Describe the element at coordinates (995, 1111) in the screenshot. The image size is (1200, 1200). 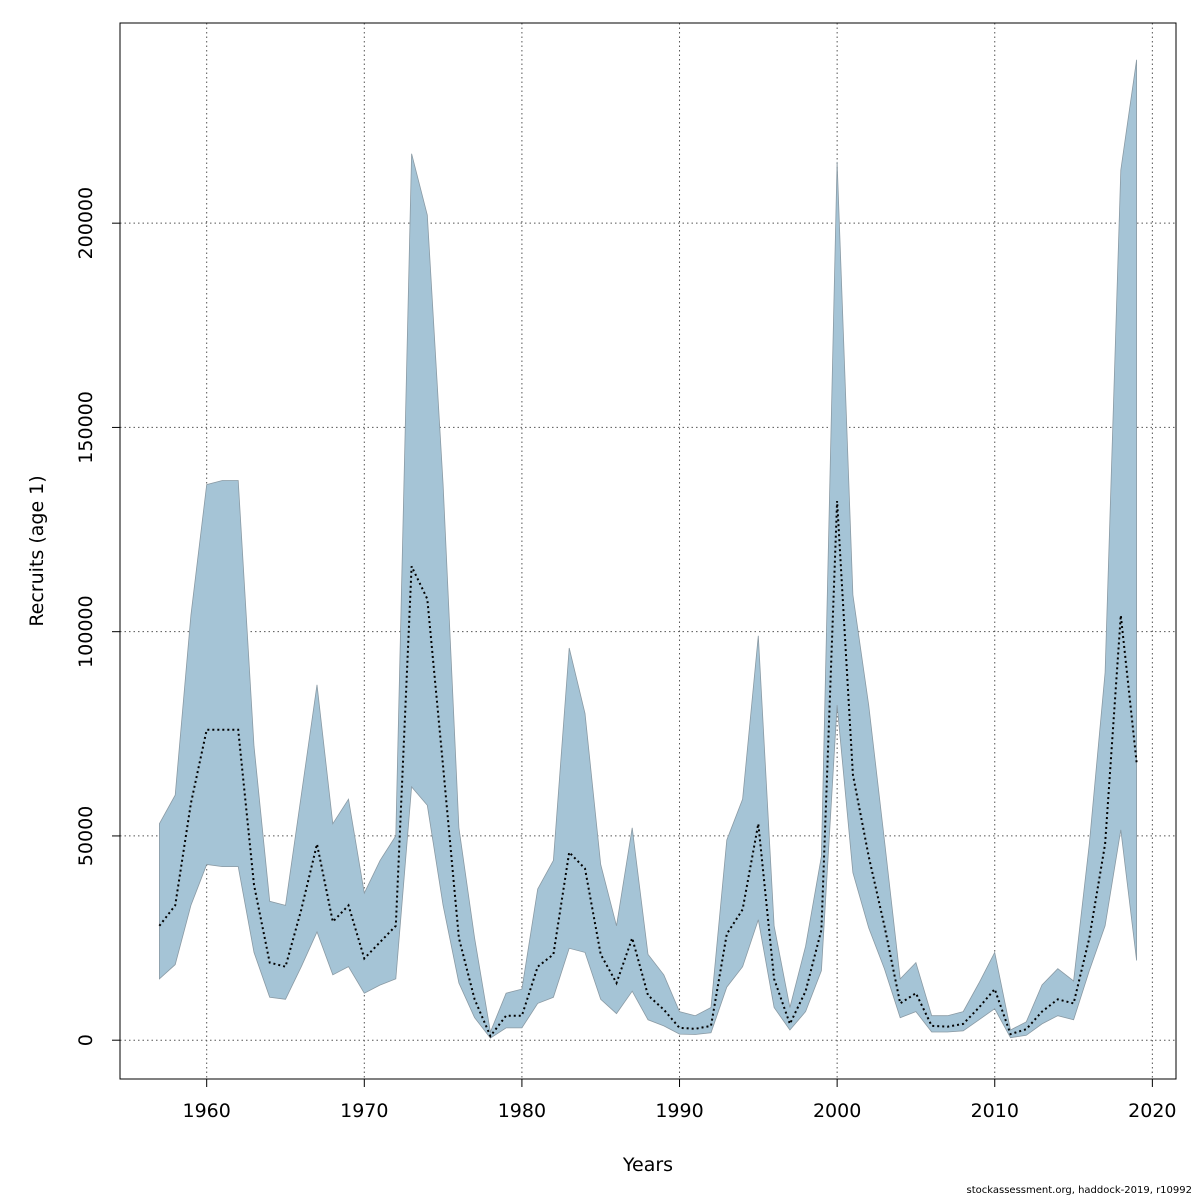
I see `x-tick-label: 2010` at that location.